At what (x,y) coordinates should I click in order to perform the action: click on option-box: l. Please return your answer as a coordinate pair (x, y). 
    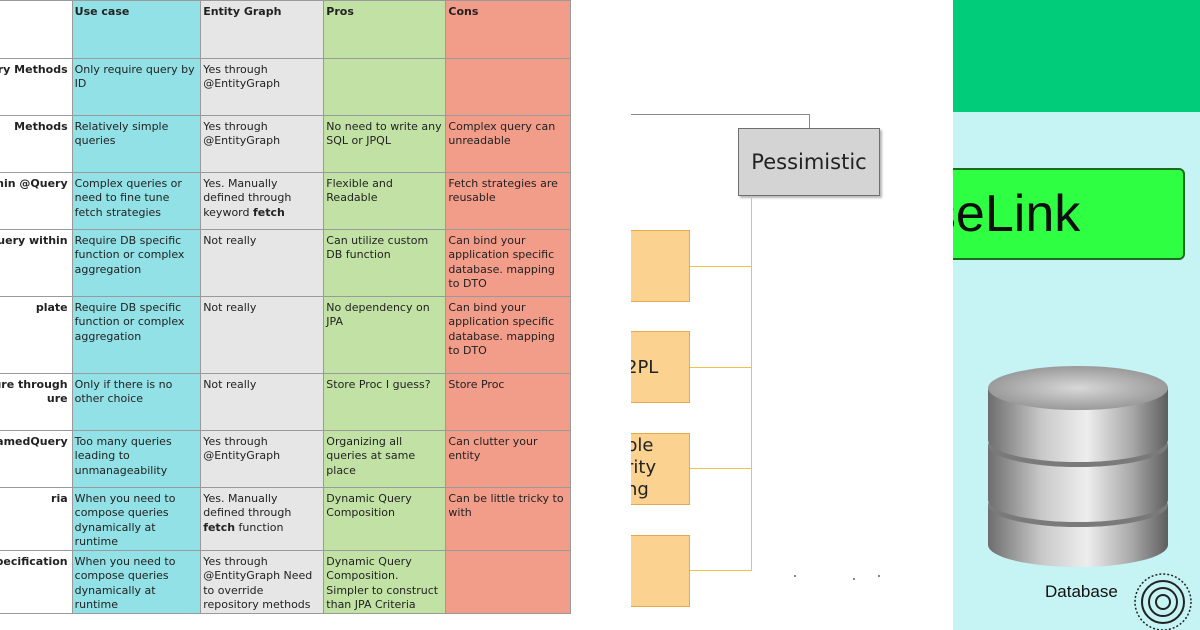
    Looking at the image, I should click on (660, 571).